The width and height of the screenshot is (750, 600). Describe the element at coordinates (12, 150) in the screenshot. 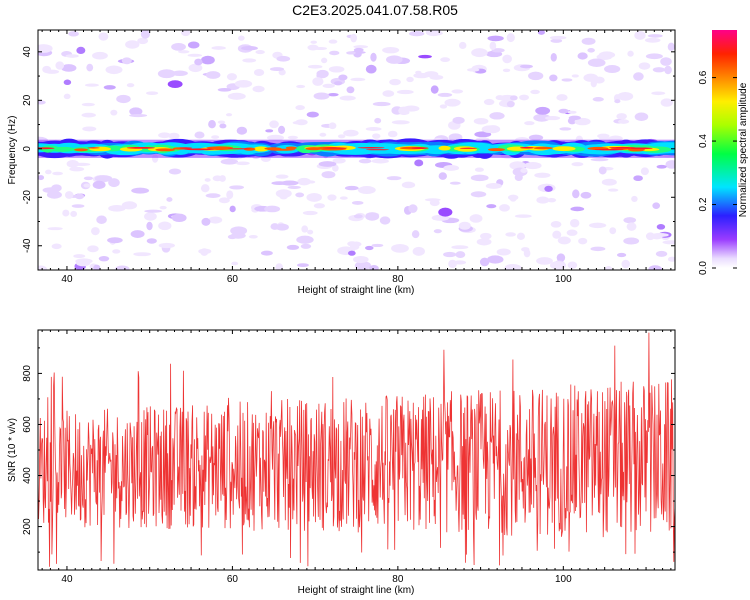

I see `heatmap-ylabel: Frequency (Hz)` at that location.